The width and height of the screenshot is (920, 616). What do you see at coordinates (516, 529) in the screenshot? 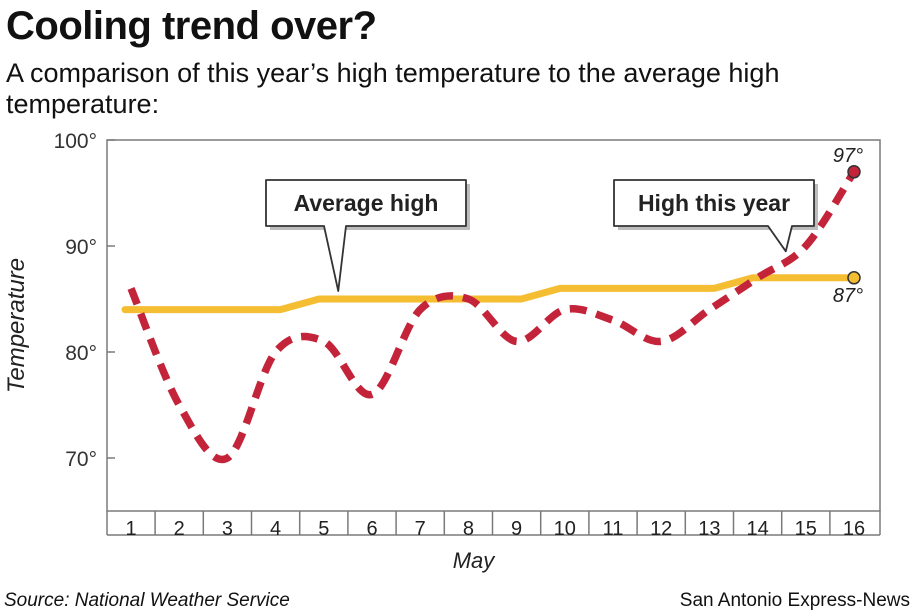
I see `x-tick-label: 9` at bounding box center [516, 529].